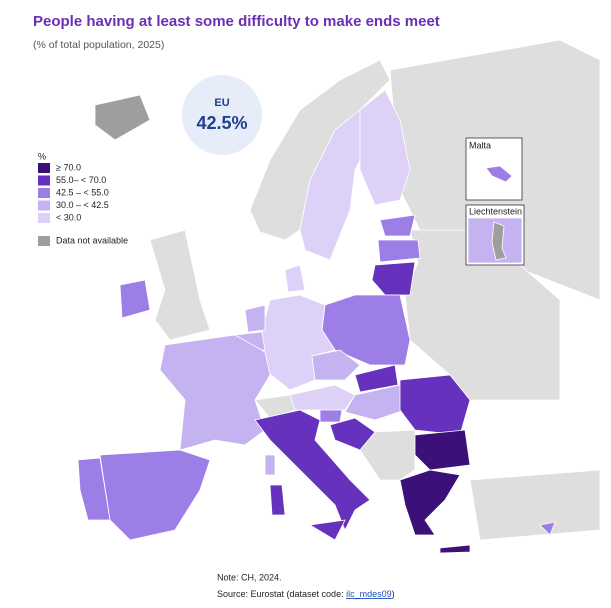 This screenshot has width=611, height=608. What do you see at coordinates (249, 577) in the screenshot?
I see `note: Note: CH, 2024.` at bounding box center [249, 577].